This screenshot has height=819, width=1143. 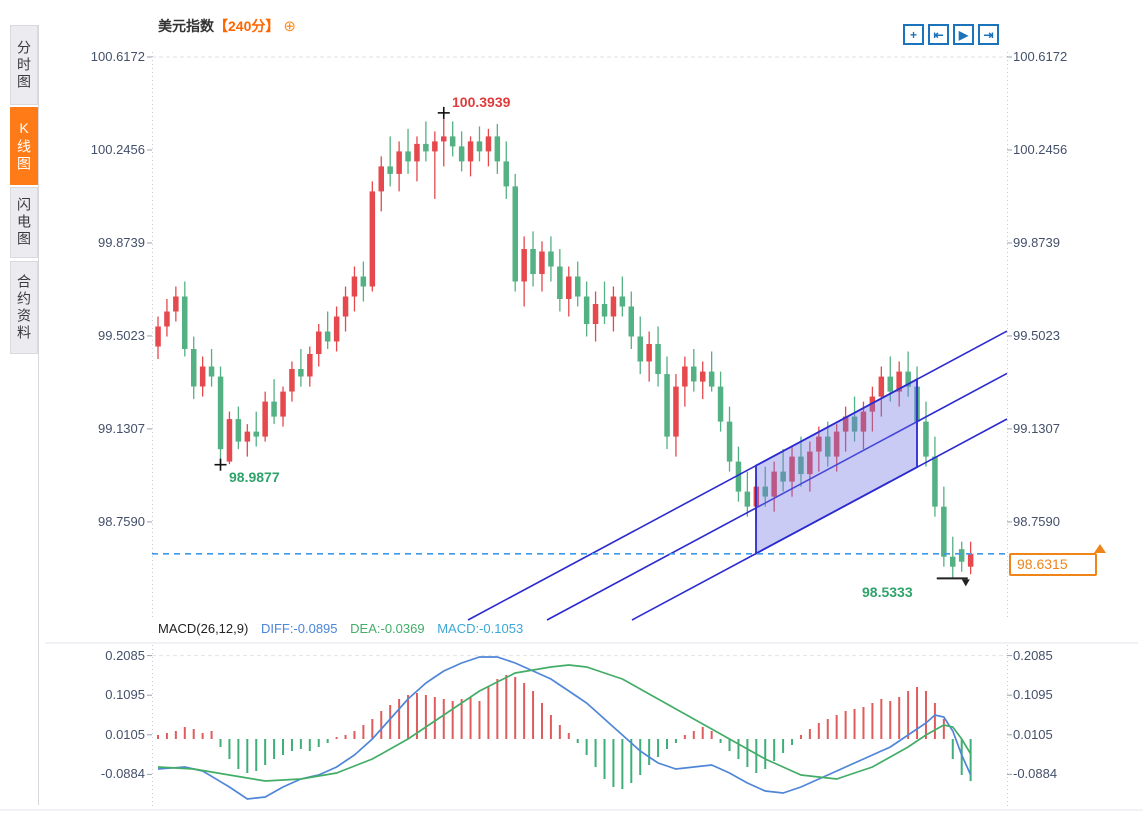 What do you see at coordinates (38, 415) in the screenshot?
I see `sidebar-divider` at bounding box center [38, 415].